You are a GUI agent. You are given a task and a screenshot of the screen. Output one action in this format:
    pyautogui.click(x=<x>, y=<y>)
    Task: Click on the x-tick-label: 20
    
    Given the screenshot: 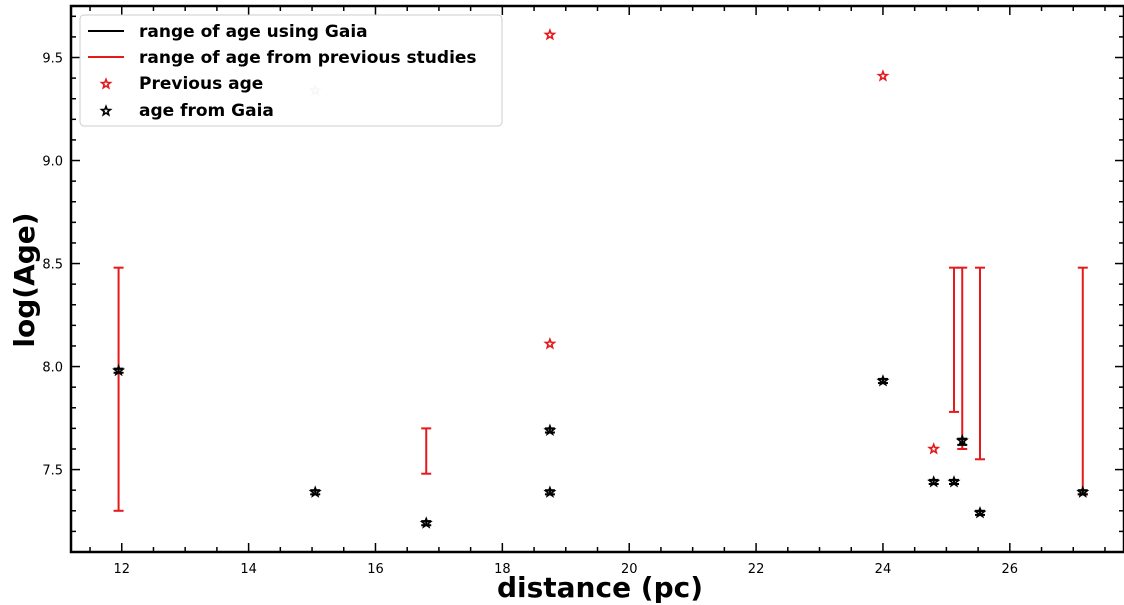 What is the action you would take?
    pyautogui.click(x=629, y=569)
    